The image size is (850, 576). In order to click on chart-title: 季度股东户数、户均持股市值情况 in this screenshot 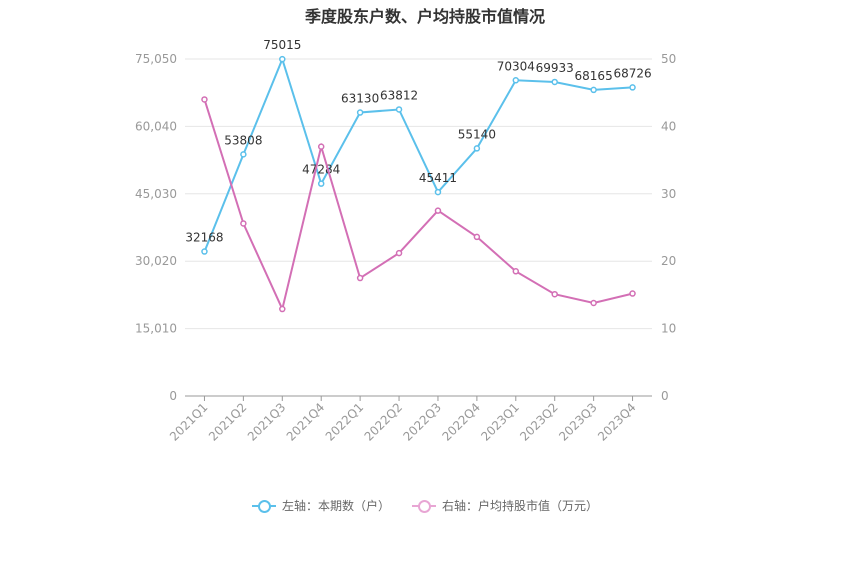, I will do `click(424, 16)`.